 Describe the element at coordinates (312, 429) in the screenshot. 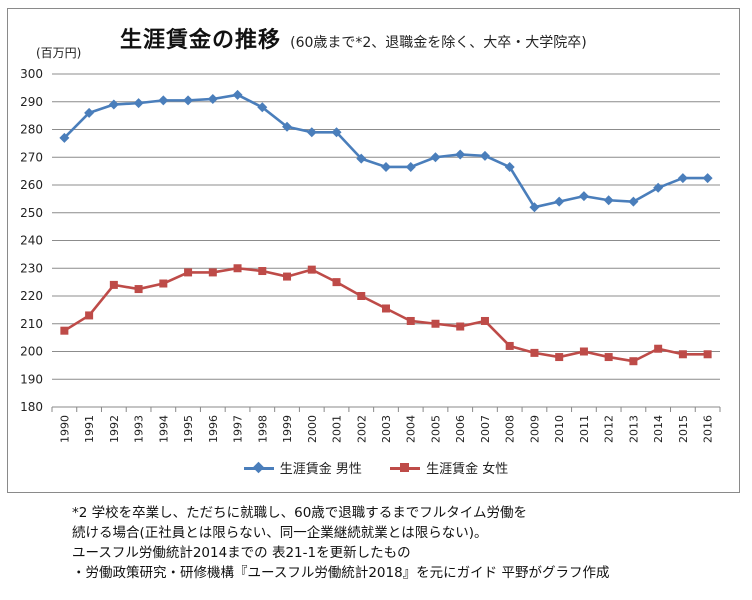

I see `x-tick-label: 2000` at that location.